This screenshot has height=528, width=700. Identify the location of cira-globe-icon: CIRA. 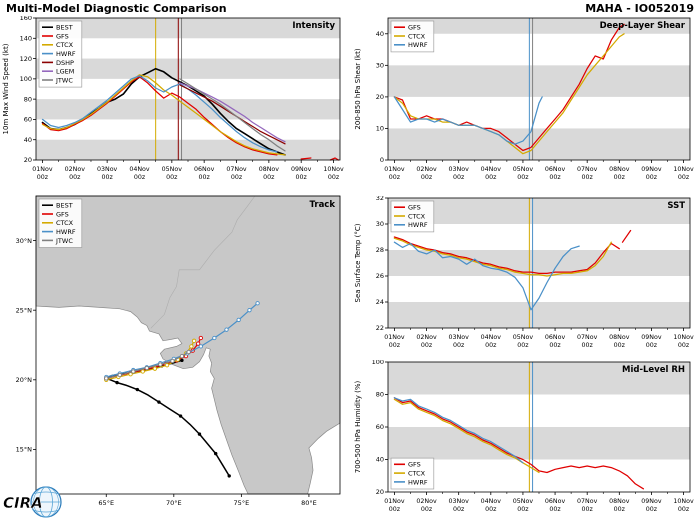
(32, 502).